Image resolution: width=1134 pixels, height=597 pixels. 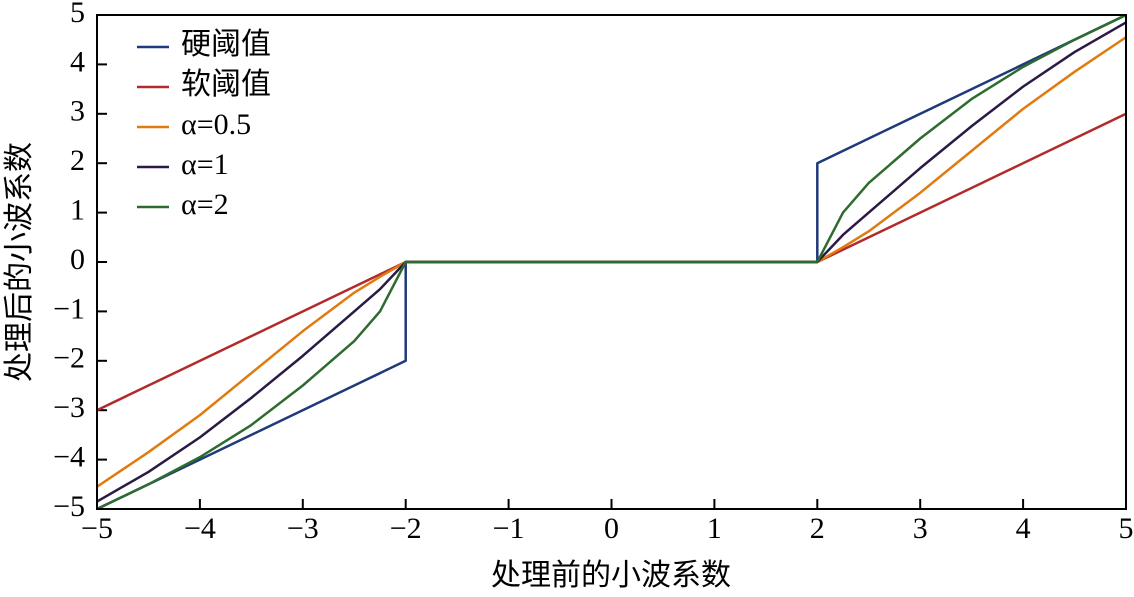 I want to click on x-tick-label: −2, so click(x=406, y=528).